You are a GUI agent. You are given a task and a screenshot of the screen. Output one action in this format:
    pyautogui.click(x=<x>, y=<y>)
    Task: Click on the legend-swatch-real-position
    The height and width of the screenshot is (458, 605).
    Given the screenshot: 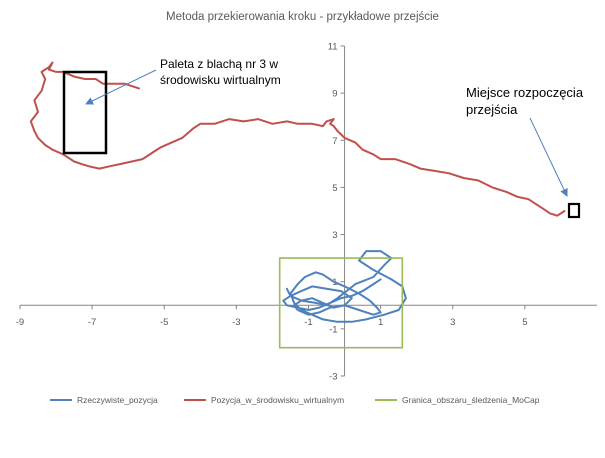 What is the action you would take?
    pyautogui.click(x=61, y=400)
    